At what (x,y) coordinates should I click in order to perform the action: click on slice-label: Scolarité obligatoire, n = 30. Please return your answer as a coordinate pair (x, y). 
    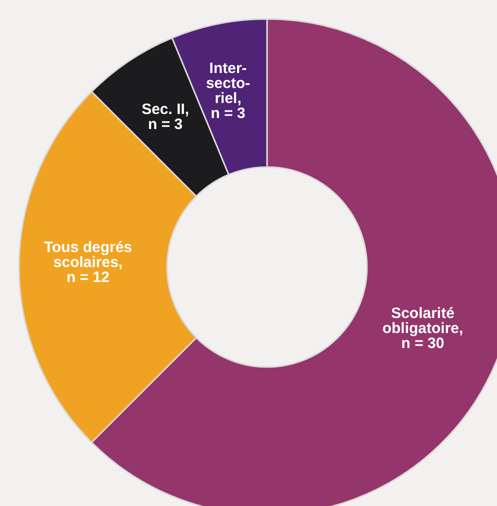
    Looking at the image, I should click on (422, 328).